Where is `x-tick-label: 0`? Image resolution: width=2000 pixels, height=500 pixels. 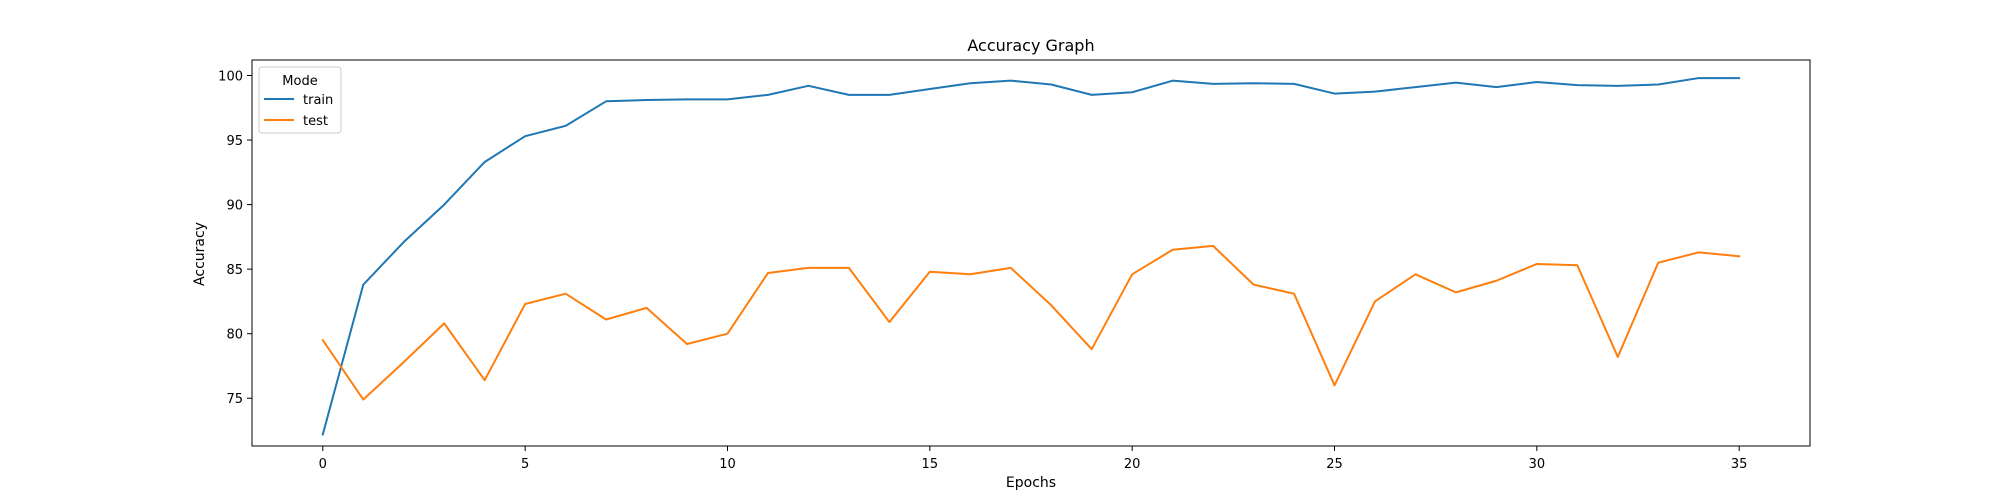 x-tick-label: 0 is located at coordinates (323, 464).